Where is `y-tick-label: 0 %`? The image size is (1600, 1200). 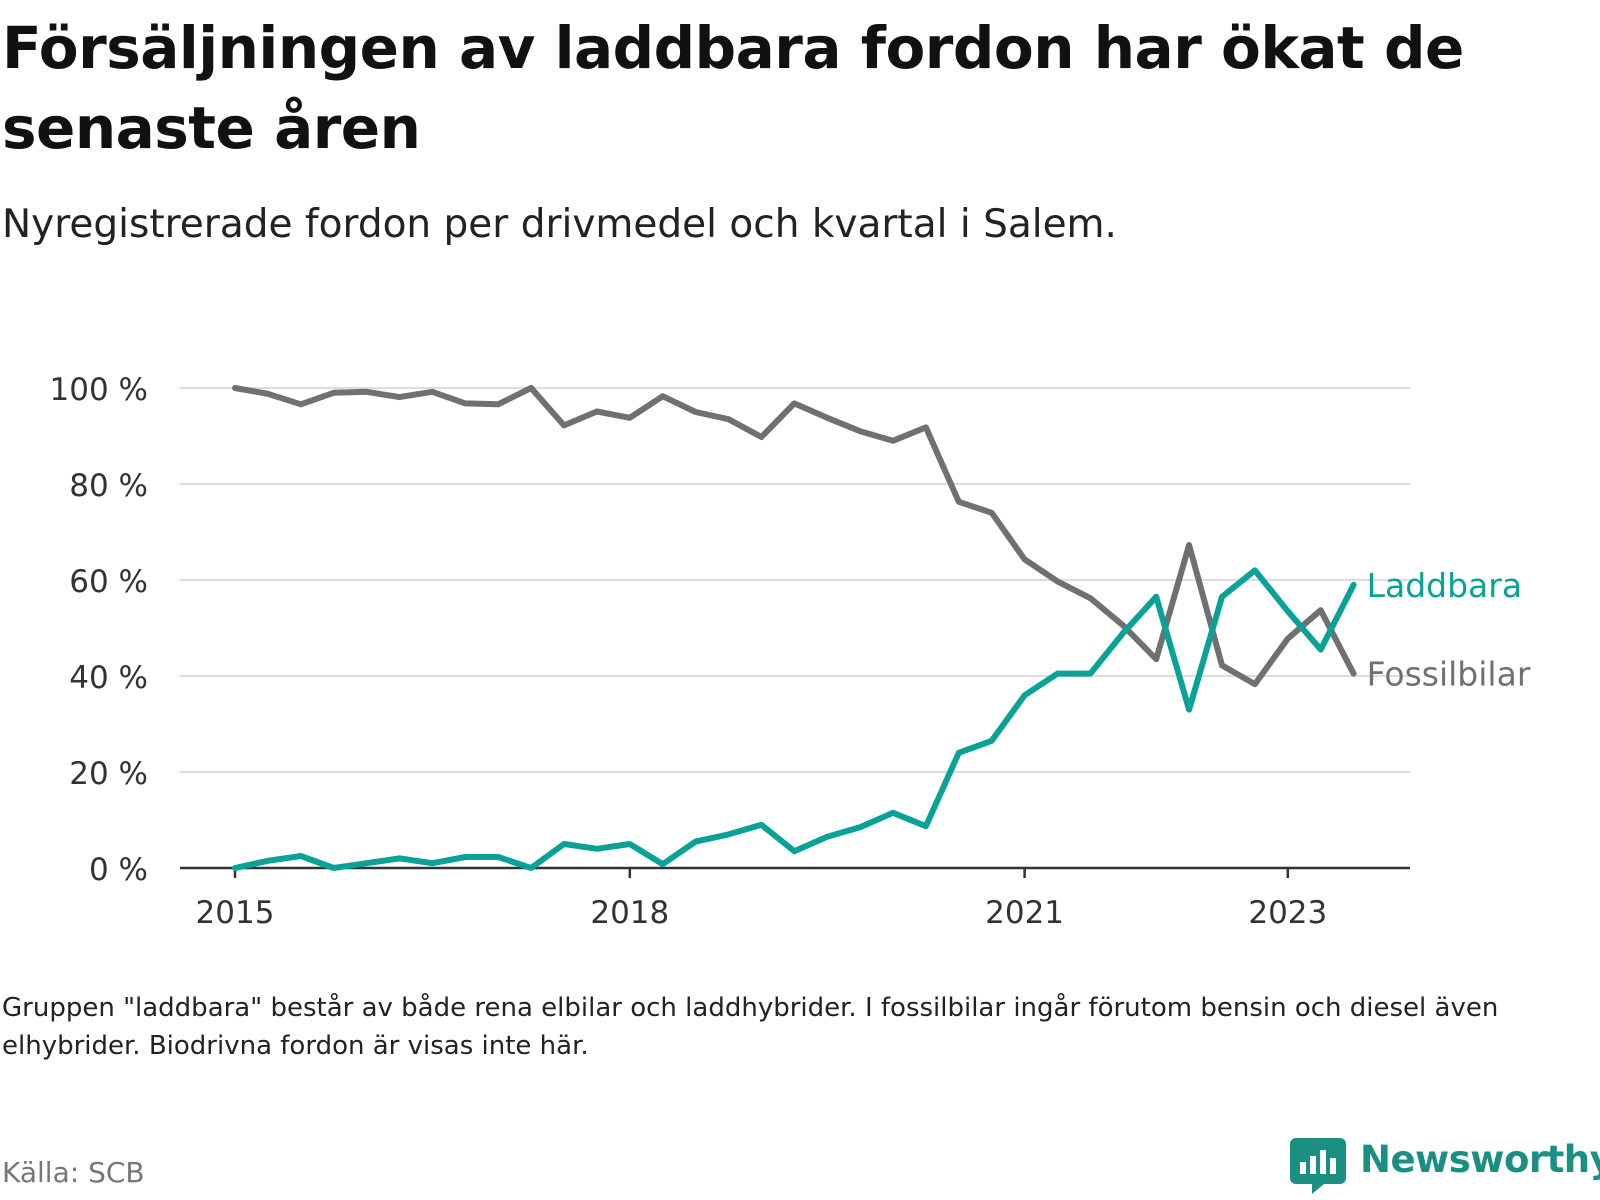
y-tick-label: 0 % is located at coordinates (118, 870).